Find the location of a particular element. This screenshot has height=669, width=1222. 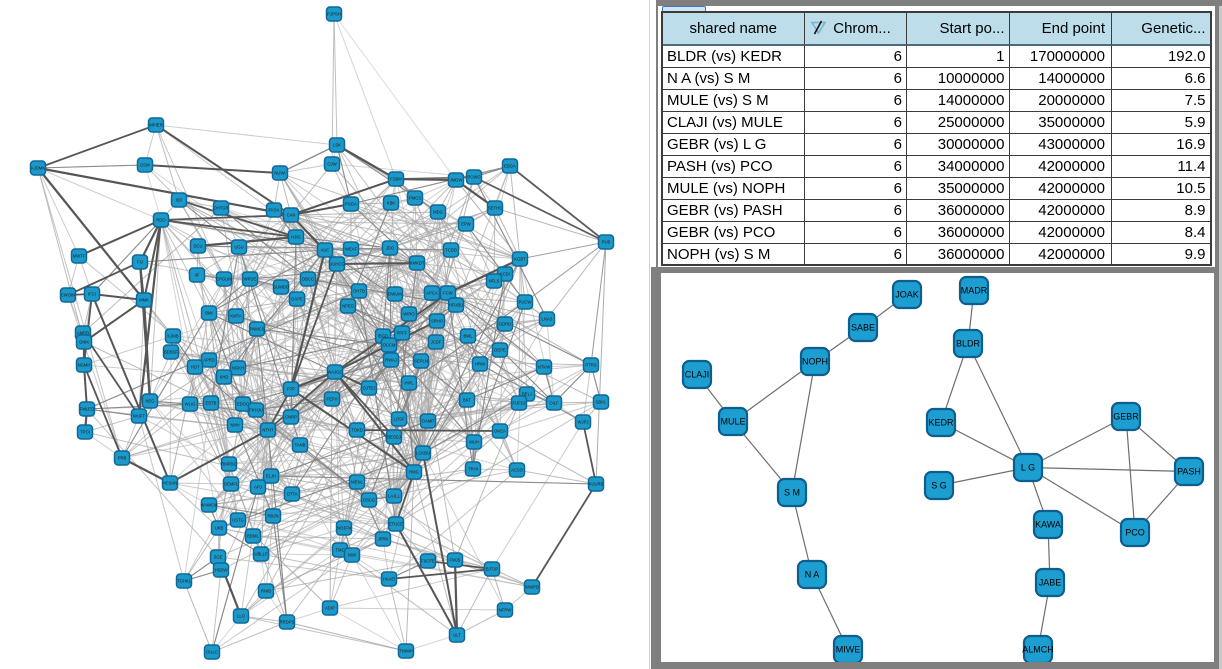

svg-text: KGBT is located at coordinates (520, 259).